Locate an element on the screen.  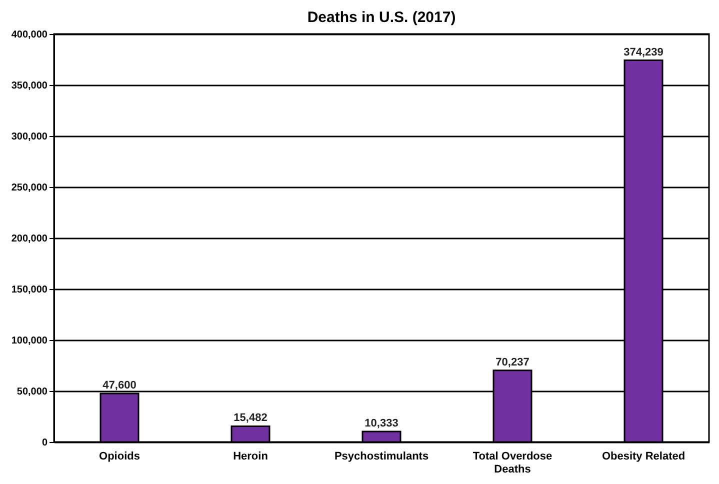
data-label: 374,239 is located at coordinates (644, 52).